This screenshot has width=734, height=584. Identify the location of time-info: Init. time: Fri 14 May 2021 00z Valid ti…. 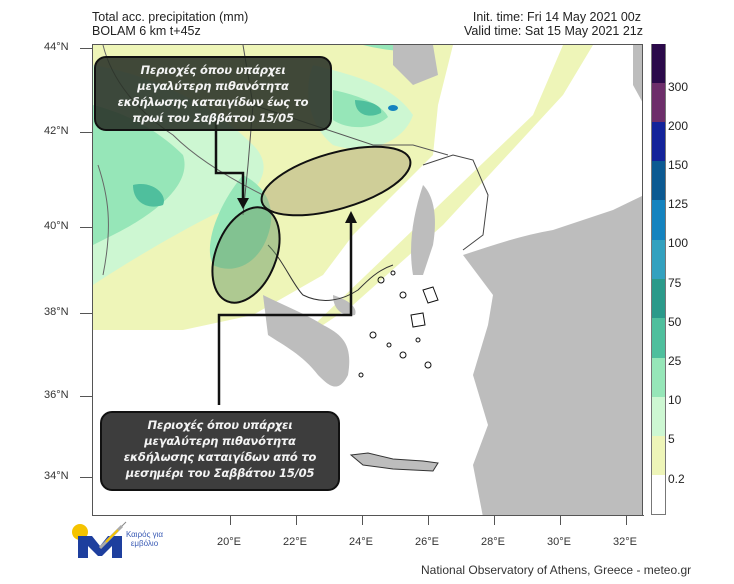
(553, 24).